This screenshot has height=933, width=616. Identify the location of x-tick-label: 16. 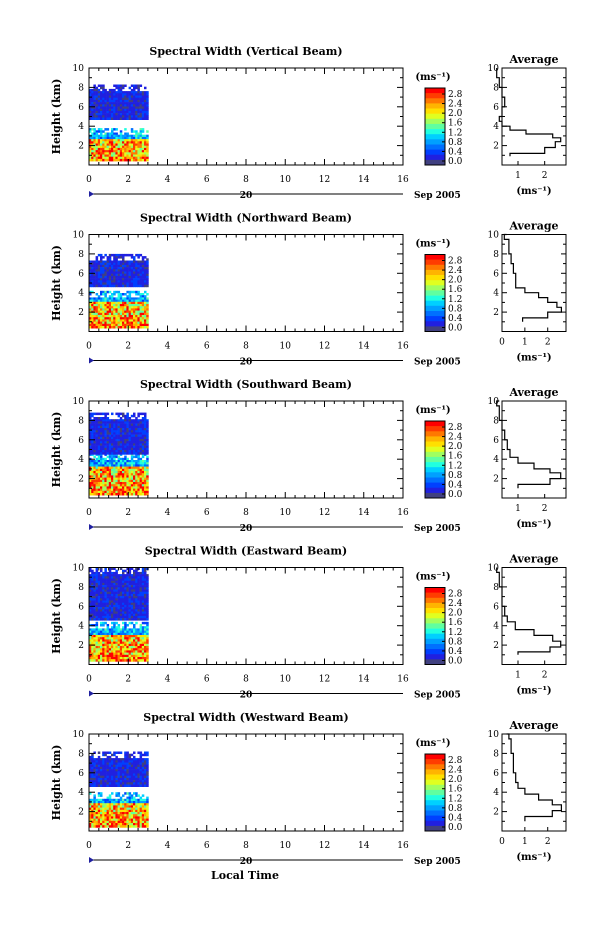
(403, 180).